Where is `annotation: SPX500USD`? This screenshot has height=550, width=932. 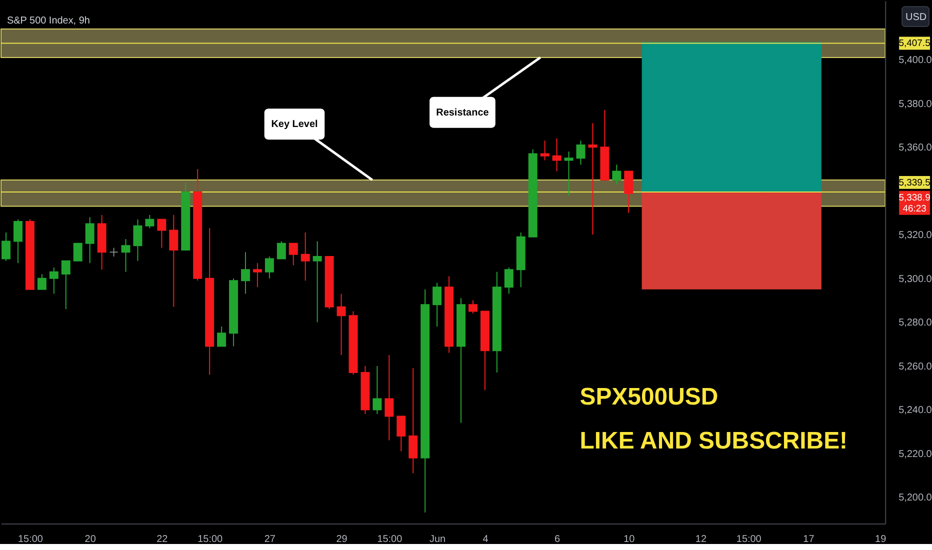
annotation: SPX500USD is located at coordinates (649, 397).